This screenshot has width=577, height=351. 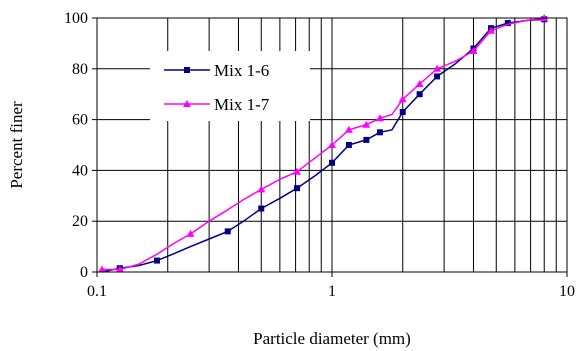 What do you see at coordinates (332, 291) in the screenshot?
I see `x-tick-label: 1` at bounding box center [332, 291].